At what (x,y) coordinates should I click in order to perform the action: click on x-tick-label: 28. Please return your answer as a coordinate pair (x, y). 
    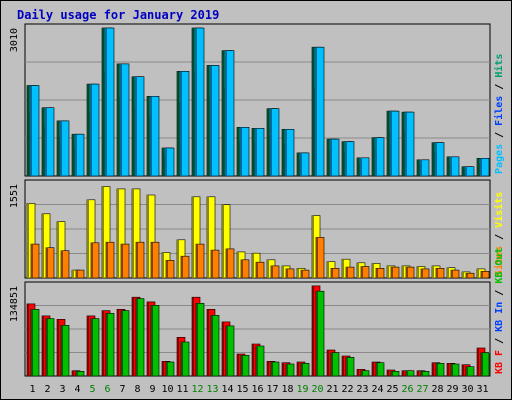
    Looking at the image, I should click on (437, 389).